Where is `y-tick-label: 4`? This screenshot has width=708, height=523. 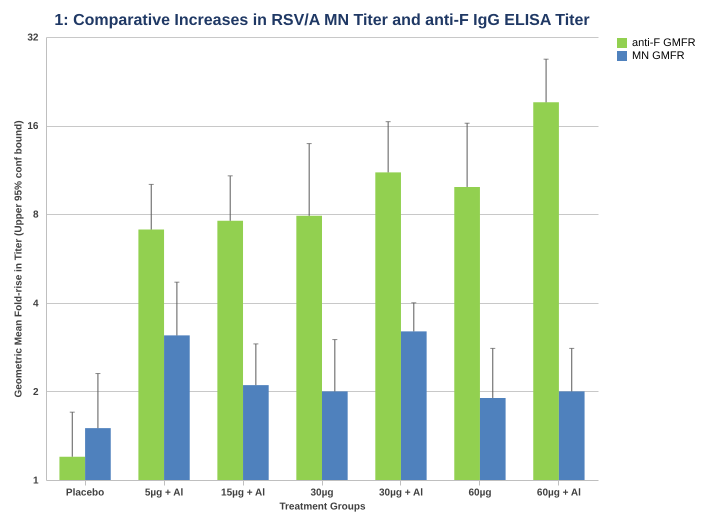
y-tick-label: 4 is located at coordinates (35, 304).